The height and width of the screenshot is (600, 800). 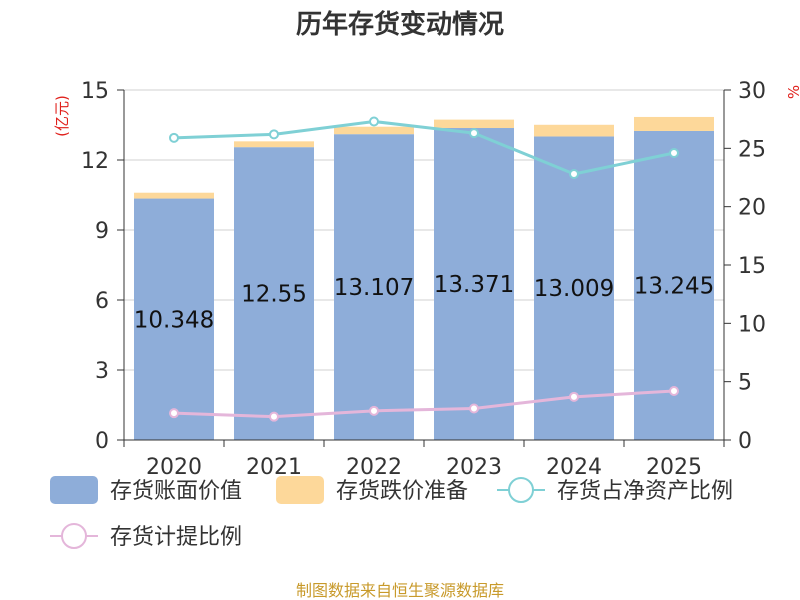 I want to click on x-tick-label: 2022, so click(x=374, y=467).